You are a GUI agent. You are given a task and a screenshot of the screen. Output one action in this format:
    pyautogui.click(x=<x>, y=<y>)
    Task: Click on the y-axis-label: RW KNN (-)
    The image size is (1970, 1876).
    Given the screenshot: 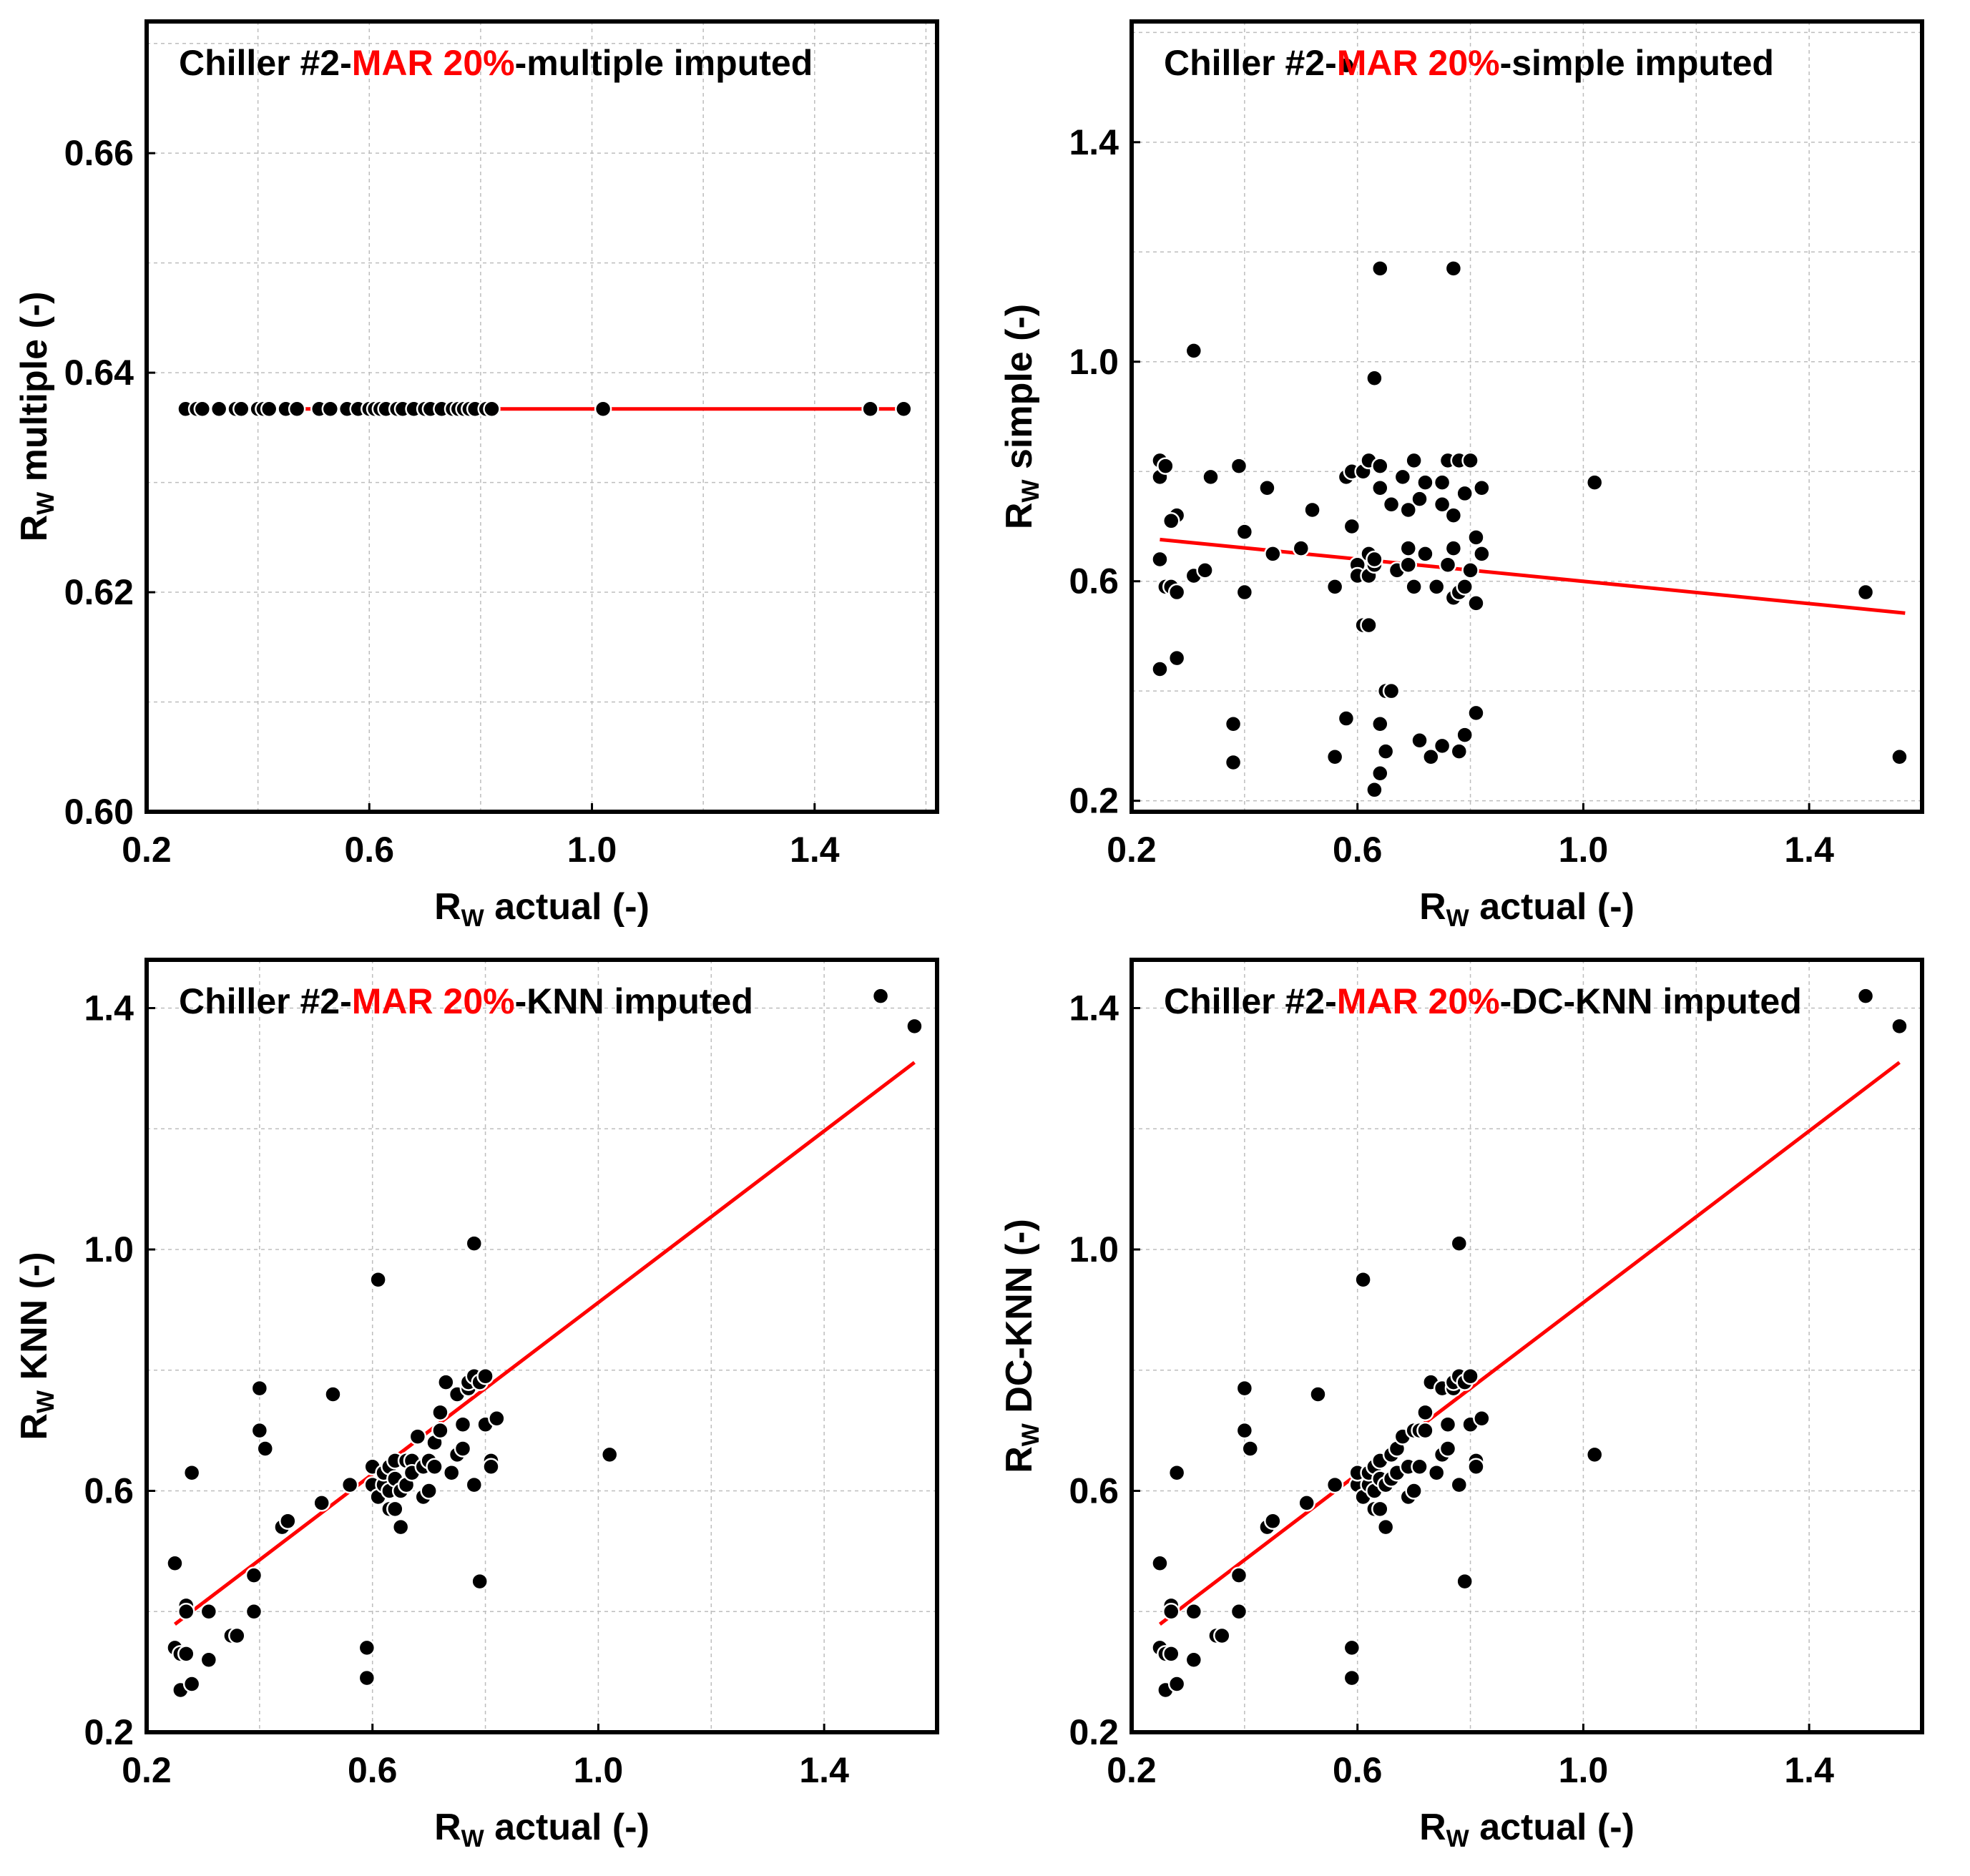 What is the action you would take?
    pyautogui.click(x=36, y=1346)
    